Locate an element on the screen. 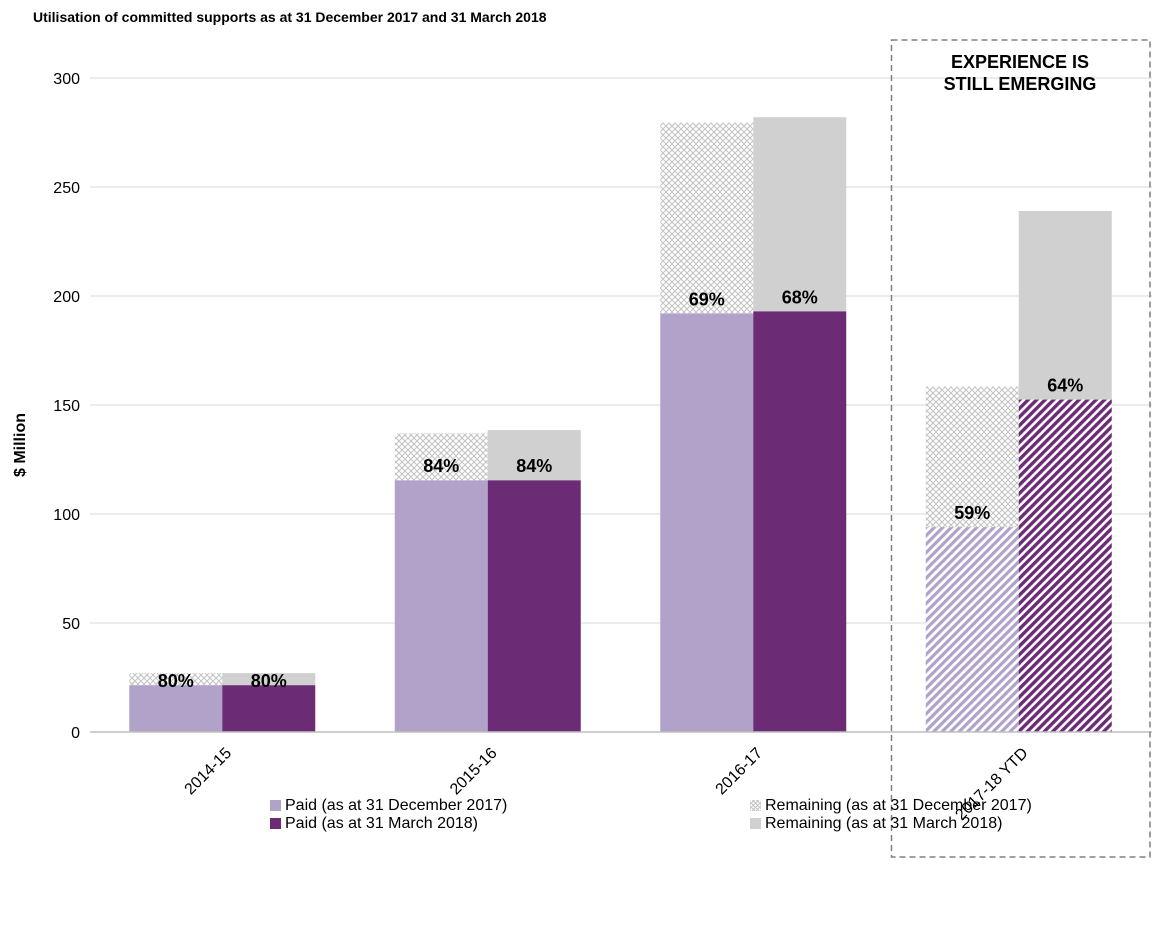 The height and width of the screenshot is (926, 1152). bar-paid-dec-2017-18 YTD is located at coordinates (972, 629).